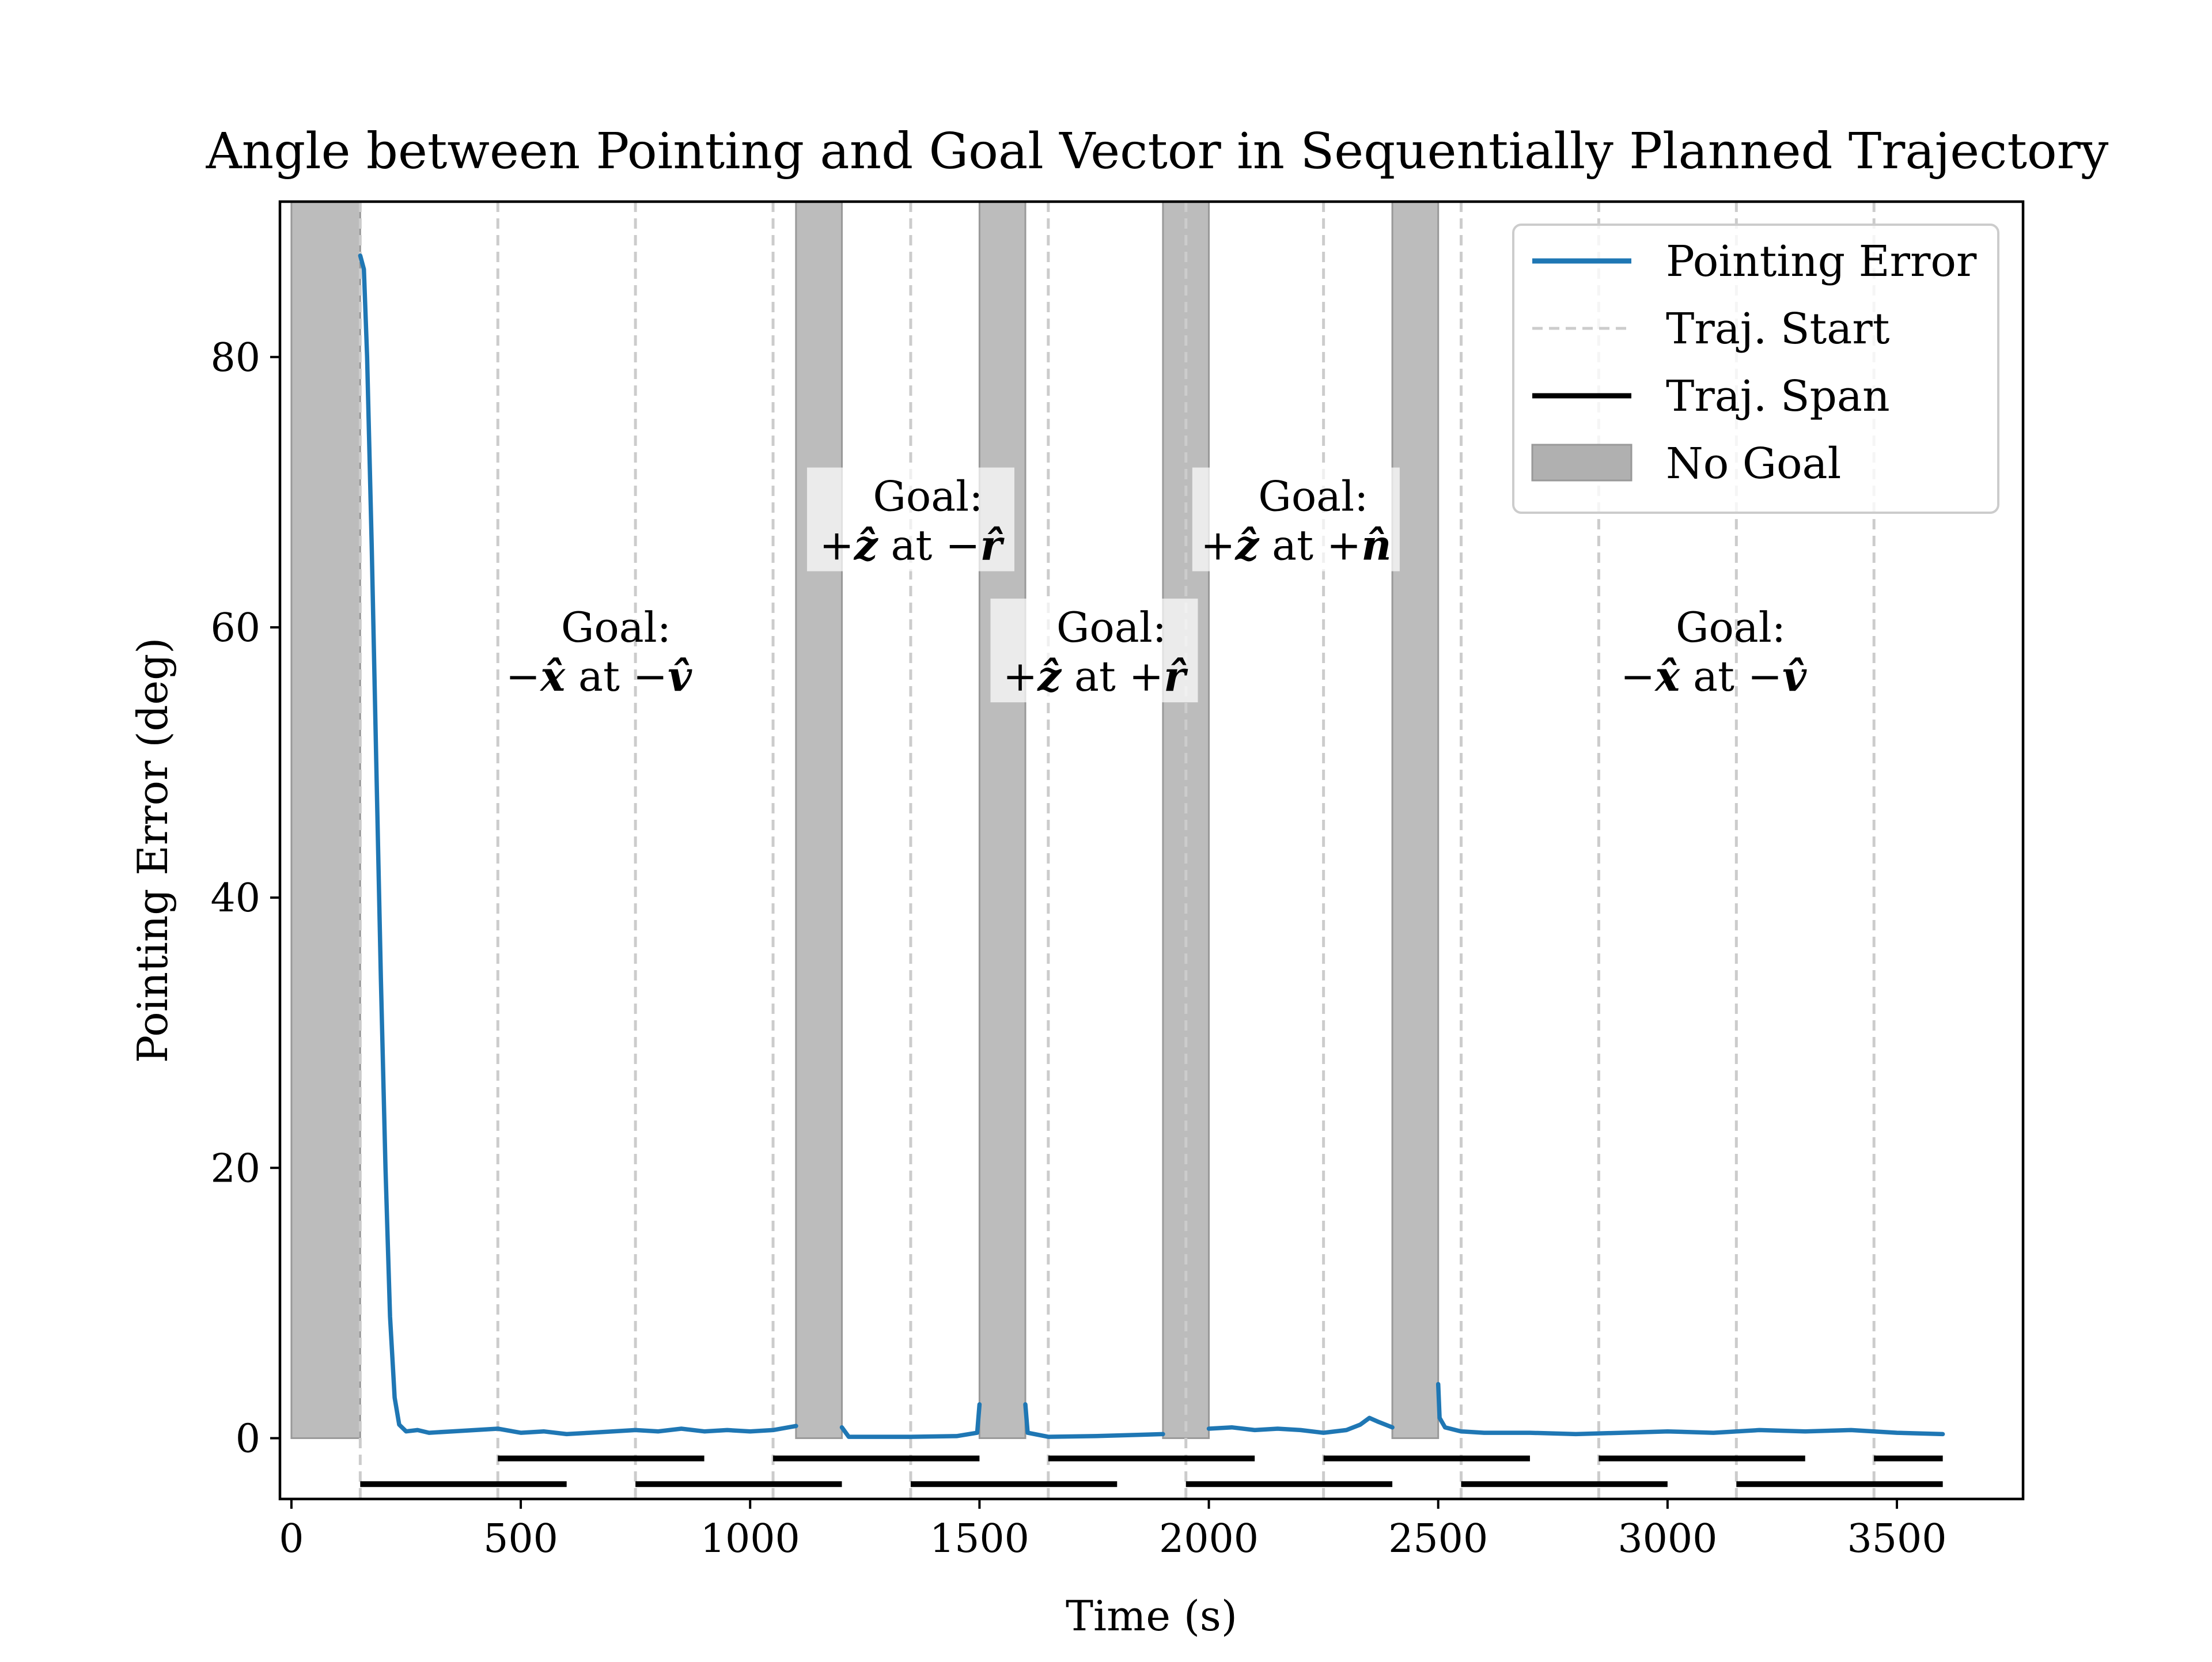 Image resolution: width=2212 pixels, height=1662 pixels. I want to click on legend-frame, so click(1755, 369).